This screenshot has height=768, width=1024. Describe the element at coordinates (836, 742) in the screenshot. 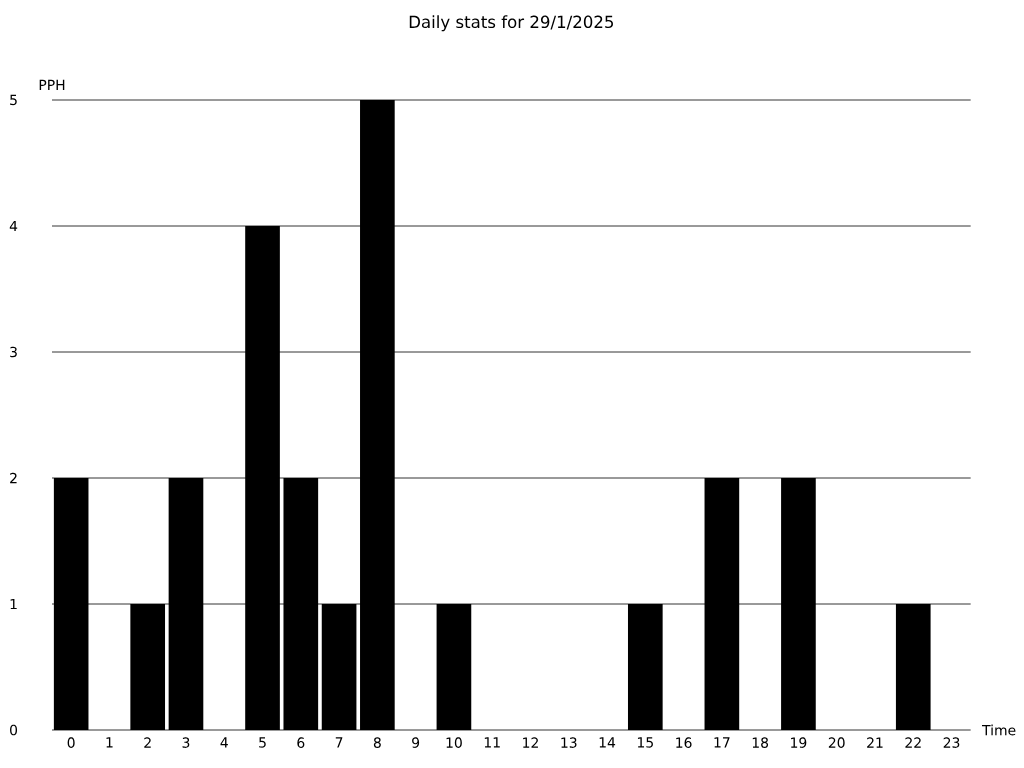

I see `x-tick-label: 20` at that location.